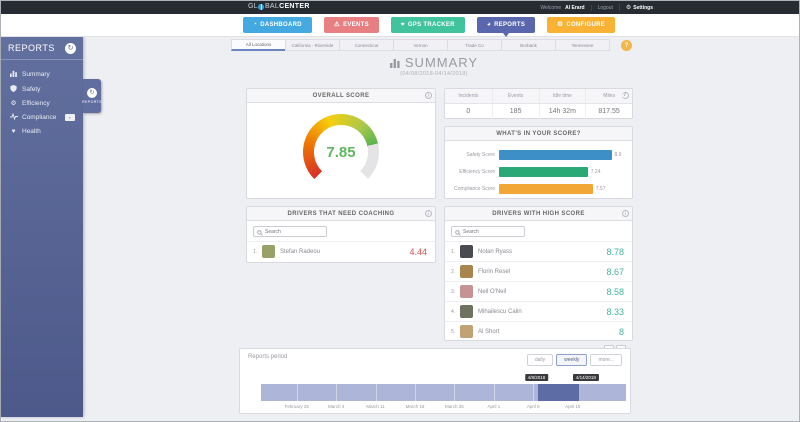 Image resolution: width=800 pixels, height=422 pixels. Describe the element at coordinates (492, 291) in the screenshot. I see `driver-name: Neil O'Neil` at that location.